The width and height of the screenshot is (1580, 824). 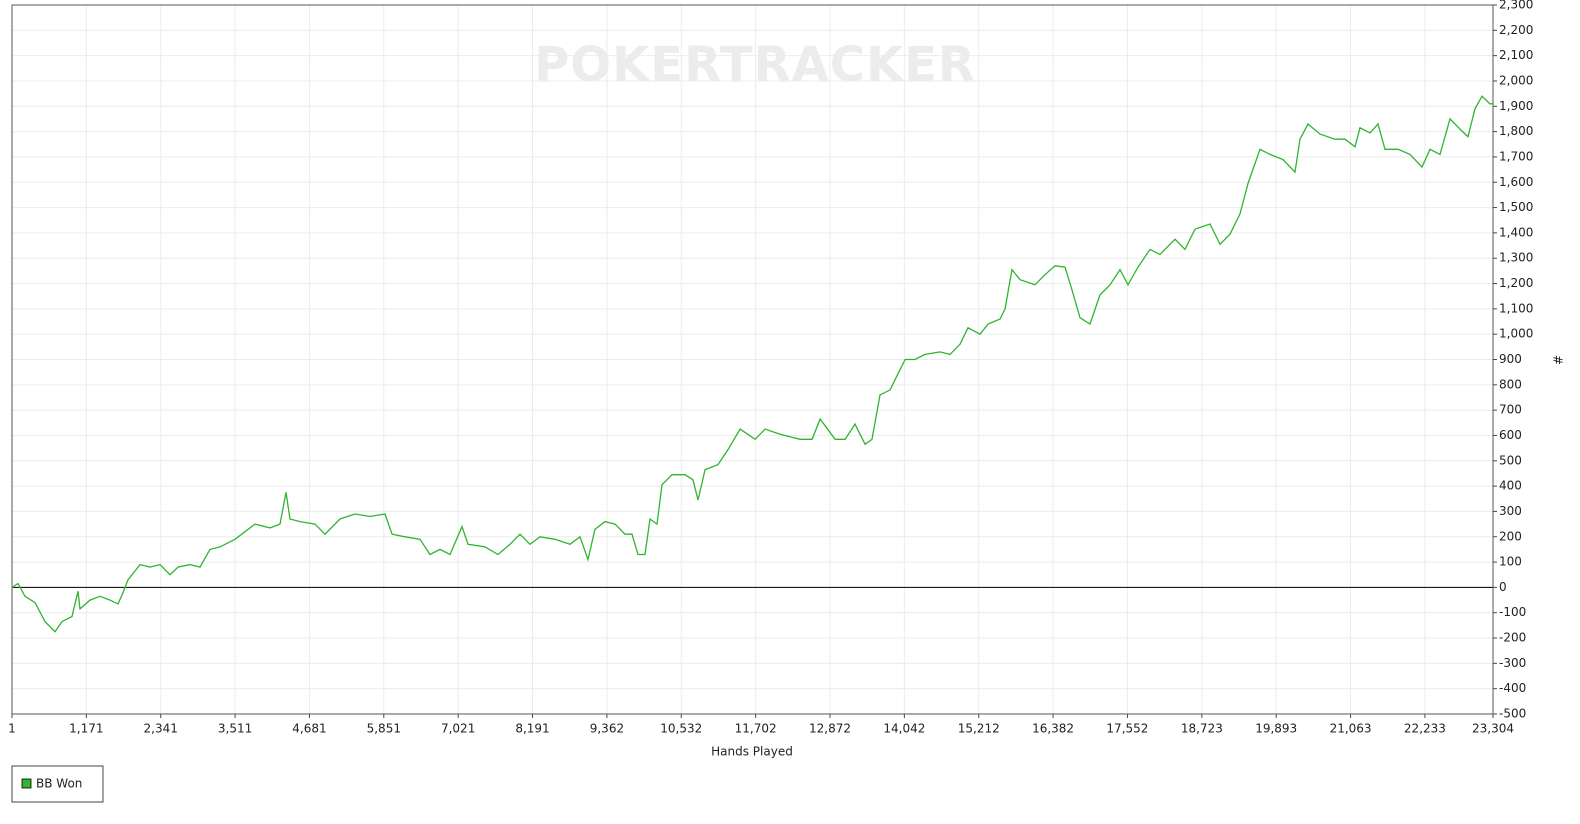 I want to click on y-tick-label: 2,200, so click(x=1516, y=30).